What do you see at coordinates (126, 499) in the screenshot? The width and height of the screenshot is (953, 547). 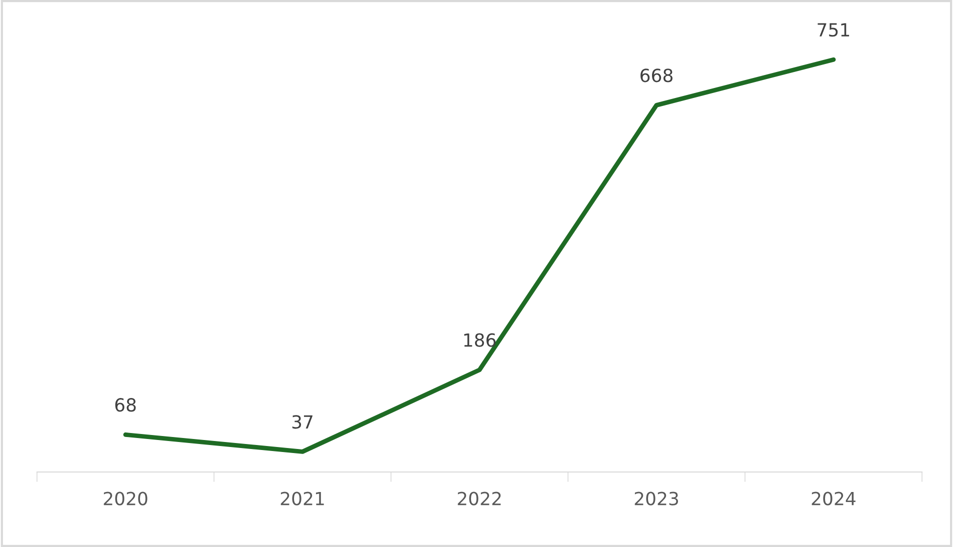 I see `x-tick-label: 2020` at bounding box center [126, 499].